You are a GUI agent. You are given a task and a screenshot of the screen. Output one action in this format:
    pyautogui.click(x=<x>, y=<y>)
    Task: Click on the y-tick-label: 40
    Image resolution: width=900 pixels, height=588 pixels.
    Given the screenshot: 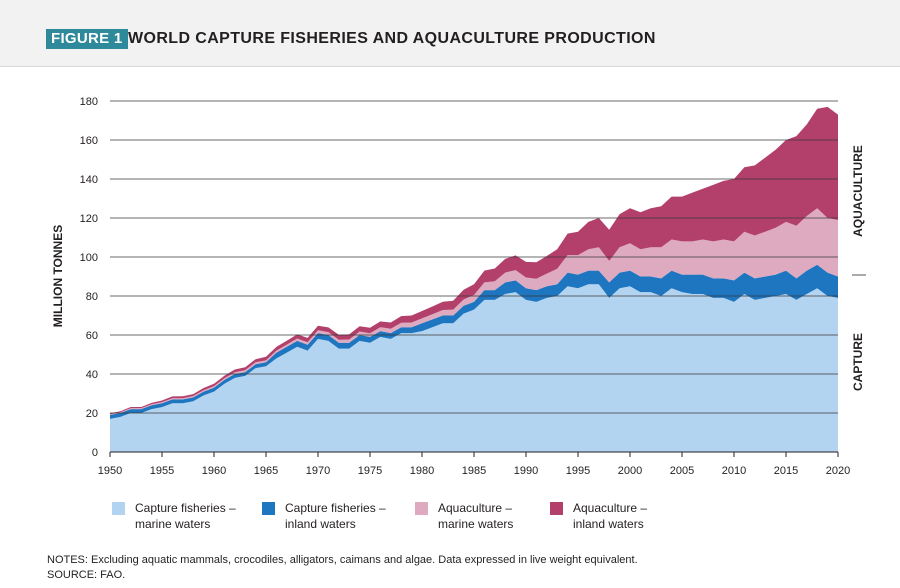 What is the action you would take?
    pyautogui.click(x=92, y=375)
    